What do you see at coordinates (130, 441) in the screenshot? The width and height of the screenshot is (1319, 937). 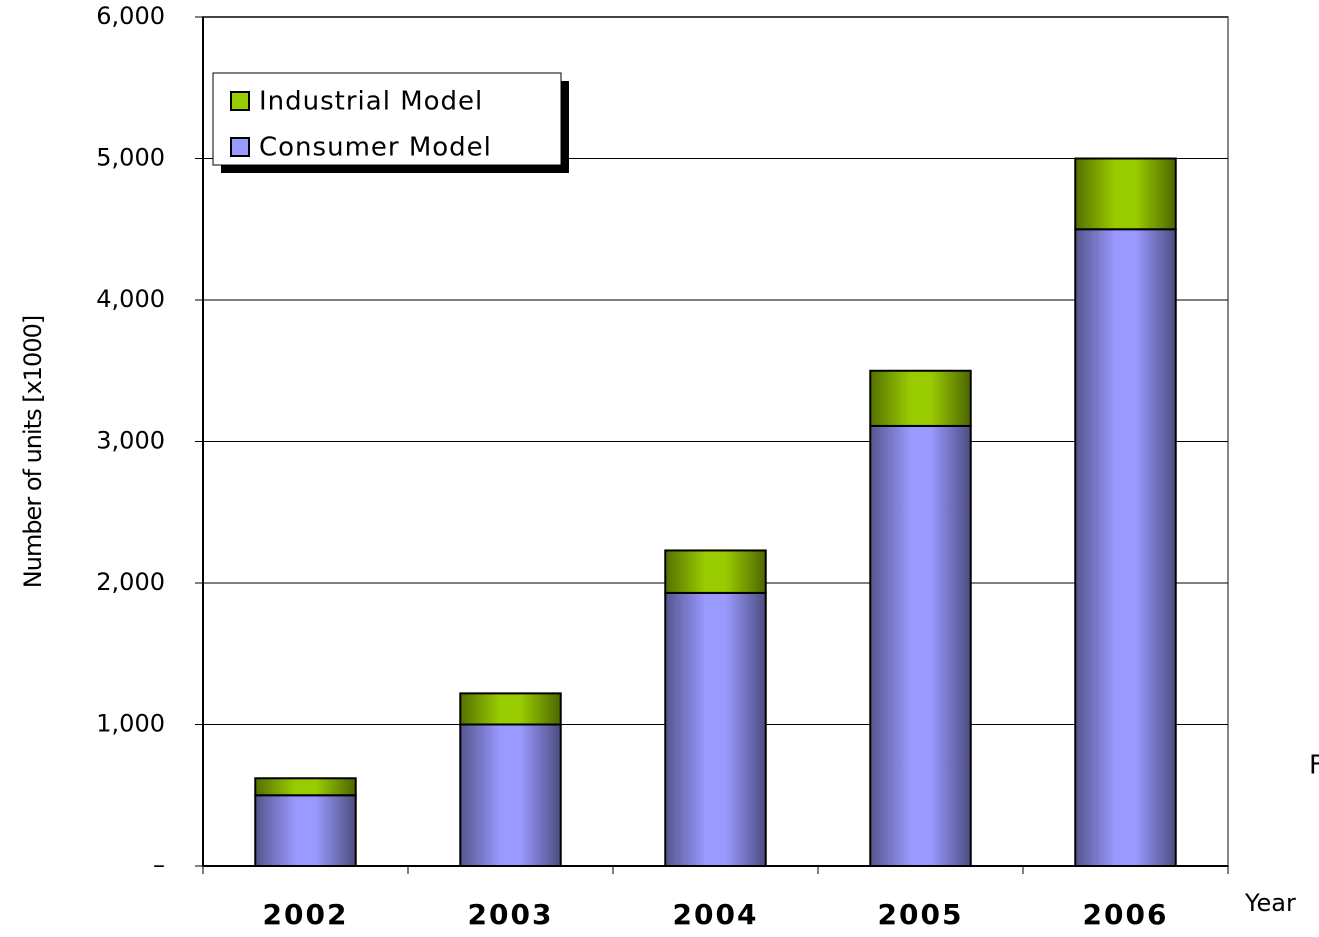 I see `y-tick-label: 3,000` at bounding box center [130, 441].